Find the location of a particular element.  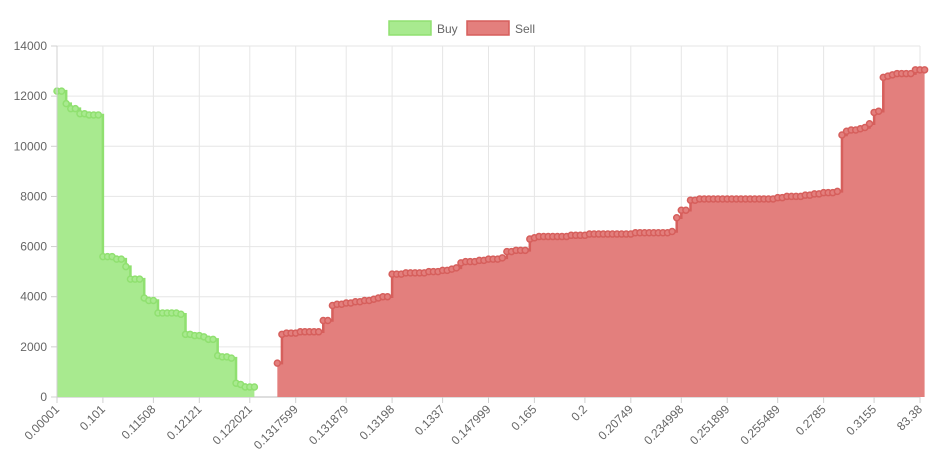

legend-label-sell: Sell is located at coordinates (525, 29).